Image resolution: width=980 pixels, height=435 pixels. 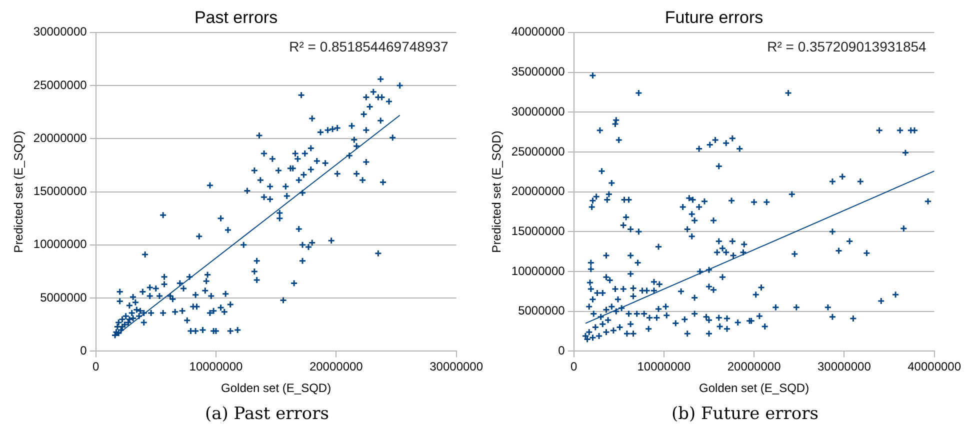 I want to click on chart-title: Past errors, so click(x=236, y=17).